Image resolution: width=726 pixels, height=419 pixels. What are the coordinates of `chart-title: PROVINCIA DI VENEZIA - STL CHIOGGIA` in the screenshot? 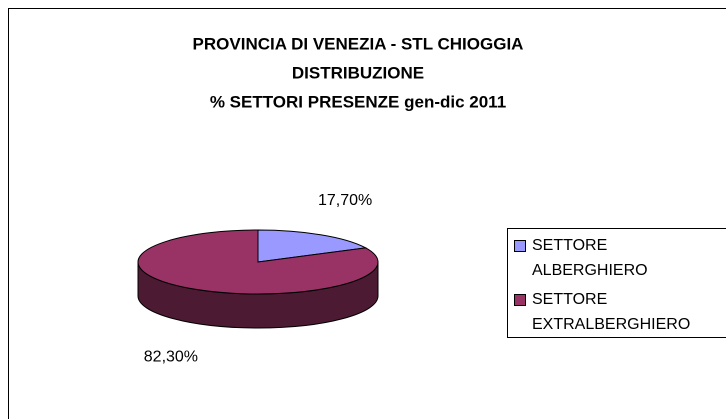 It's located at (358, 43).